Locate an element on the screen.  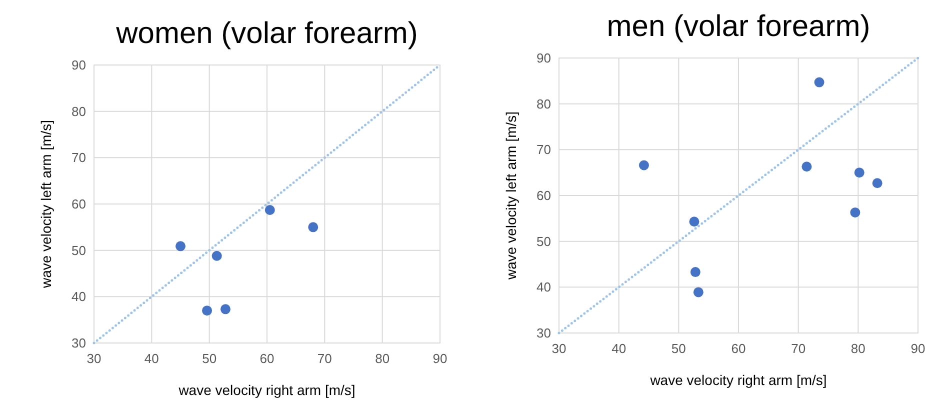
chart-title: men (volar forearm) is located at coordinates (738, 26).